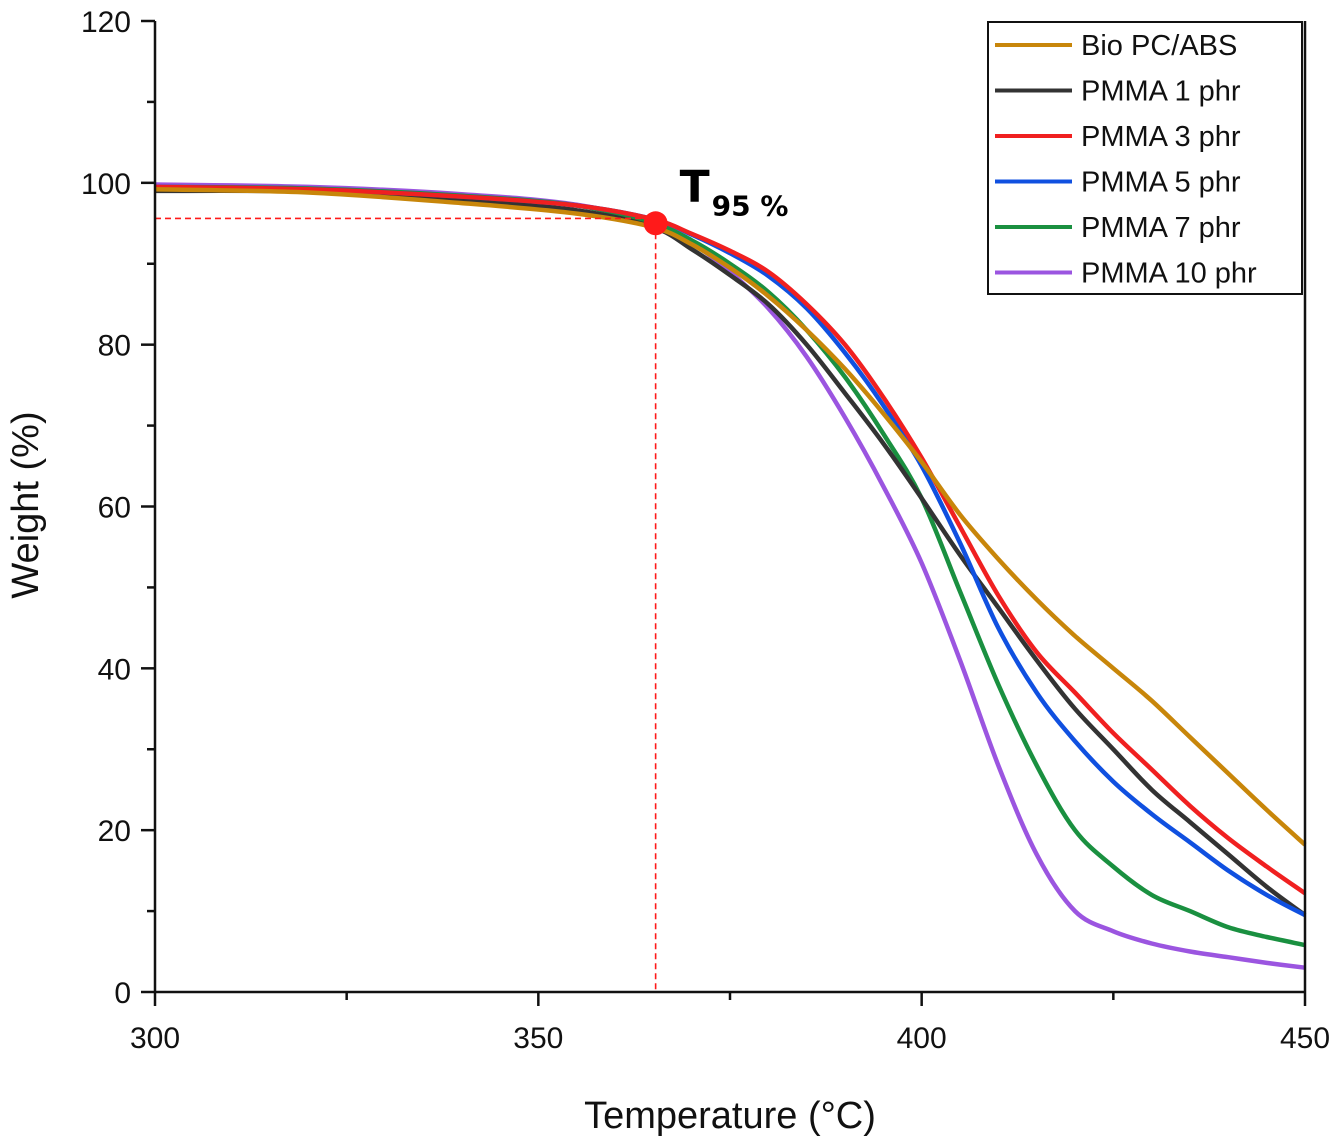 This screenshot has width=1339, height=1147. What do you see at coordinates (155, 1038) in the screenshot?
I see `x-tick-label: 300` at bounding box center [155, 1038].